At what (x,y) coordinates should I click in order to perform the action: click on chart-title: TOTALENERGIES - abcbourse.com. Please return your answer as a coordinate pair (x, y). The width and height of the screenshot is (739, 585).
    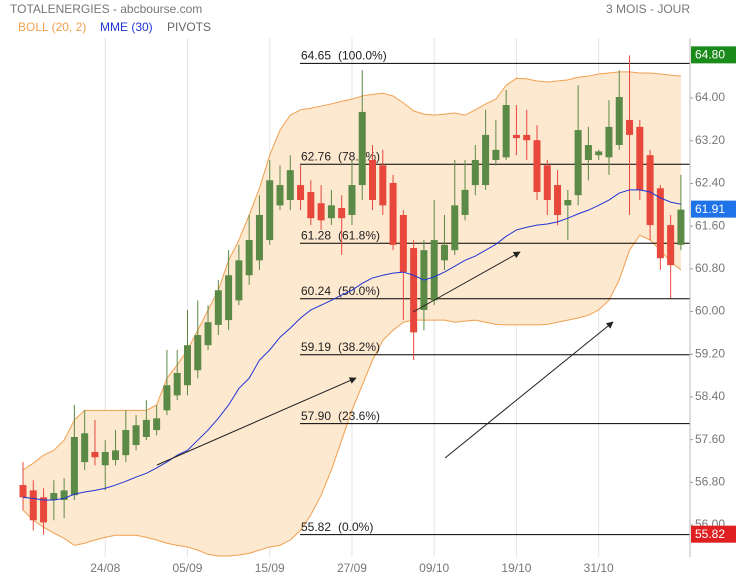
    Looking at the image, I should click on (106, 9).